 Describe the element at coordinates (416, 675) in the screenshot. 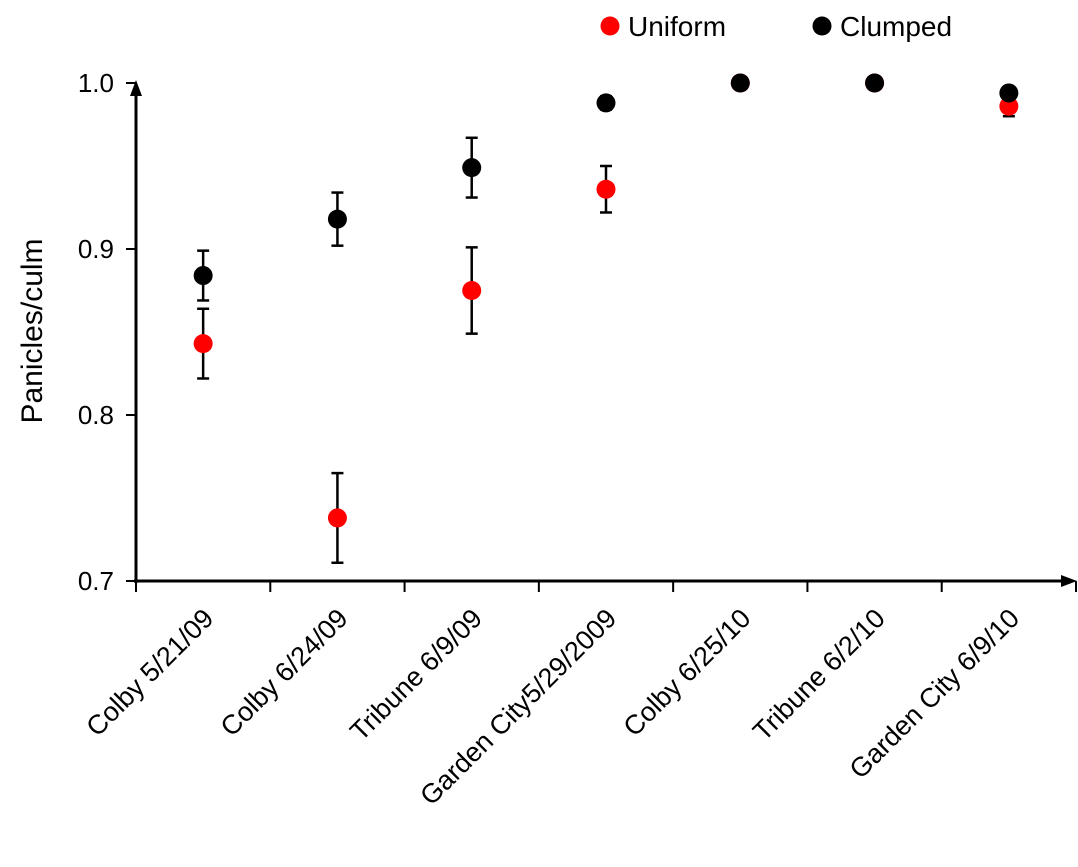

I see `x-category-label: Tribune 6/9/09` at that location.